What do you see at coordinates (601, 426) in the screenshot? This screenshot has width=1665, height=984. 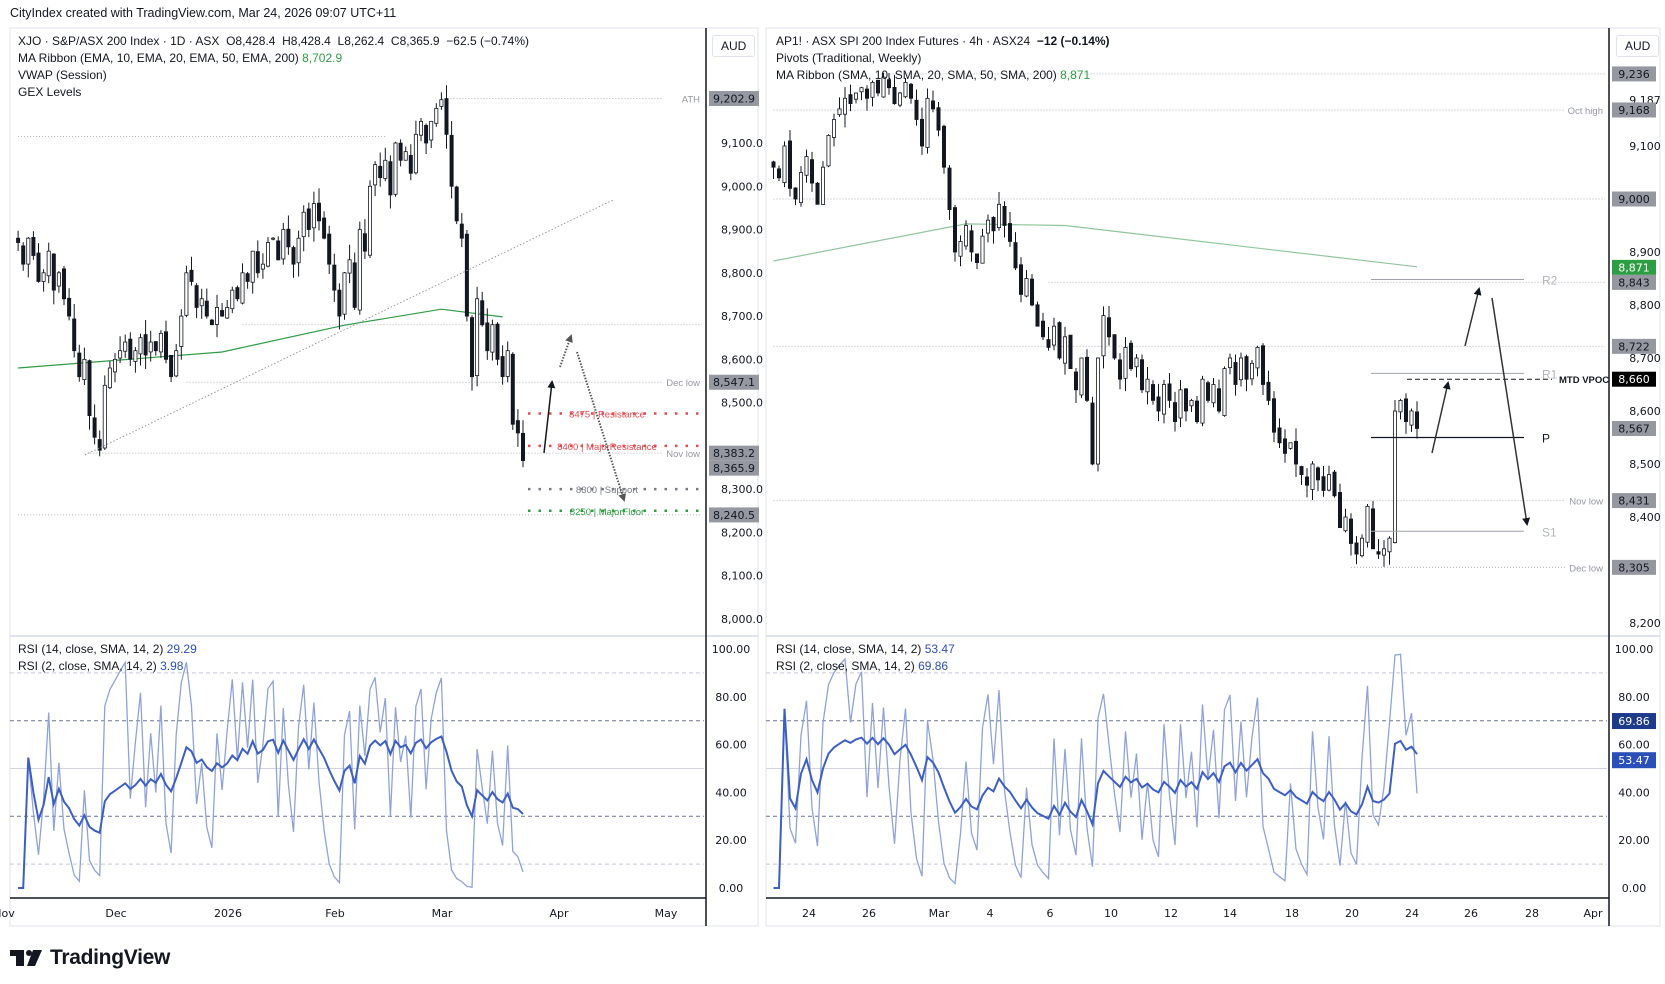 I see `down-arrow-dotted` at bounding box center [601, 426].